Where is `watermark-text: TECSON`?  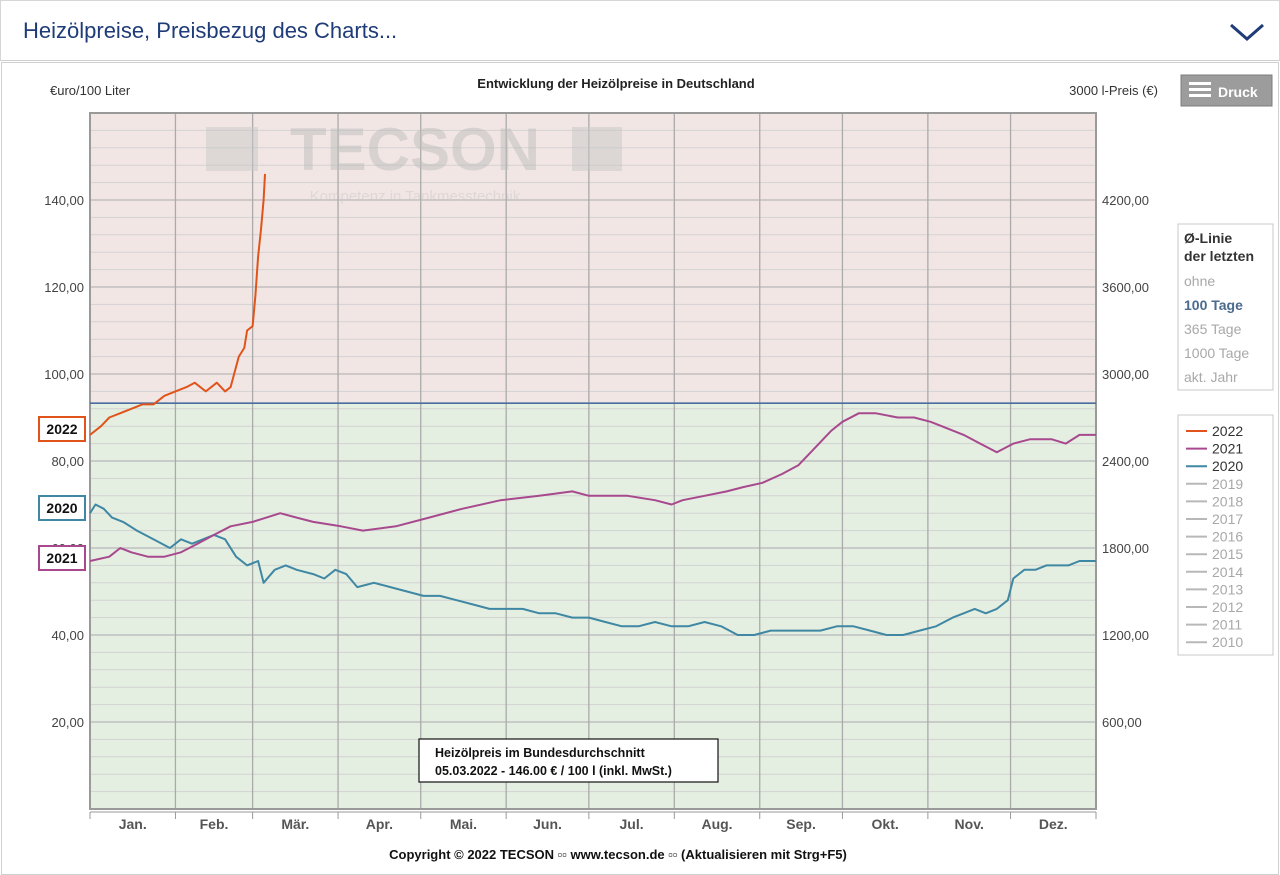
watermark-text: TECSON is located at coordinates (415, 149).